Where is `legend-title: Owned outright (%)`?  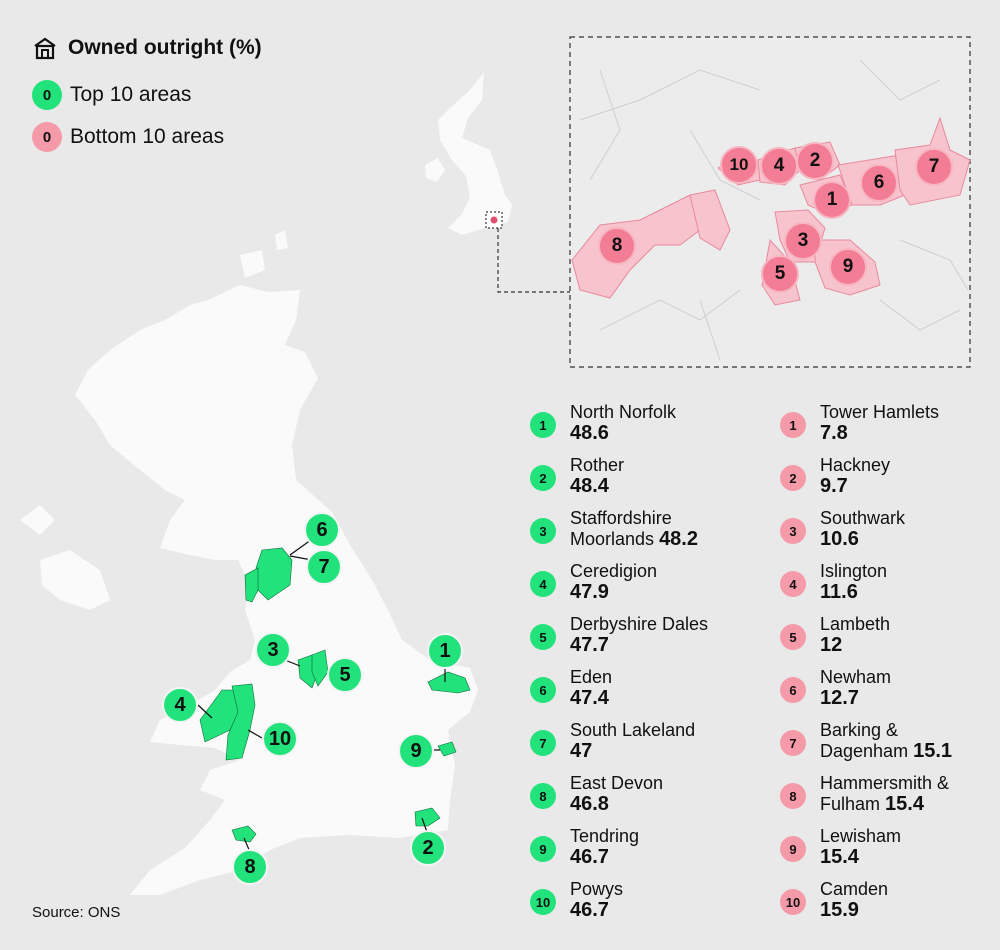
legend-title: Owned outright (%) is located at coordinates (147, 48).